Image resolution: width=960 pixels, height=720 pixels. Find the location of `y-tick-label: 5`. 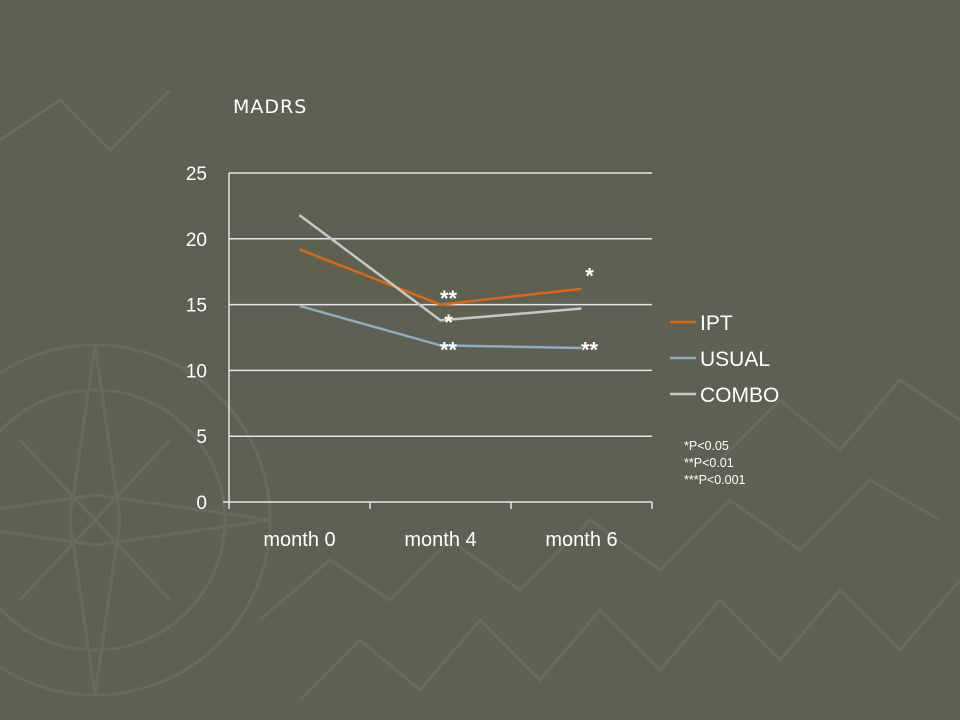

y-tick-label: 5 is located at coordinates (201, 437).